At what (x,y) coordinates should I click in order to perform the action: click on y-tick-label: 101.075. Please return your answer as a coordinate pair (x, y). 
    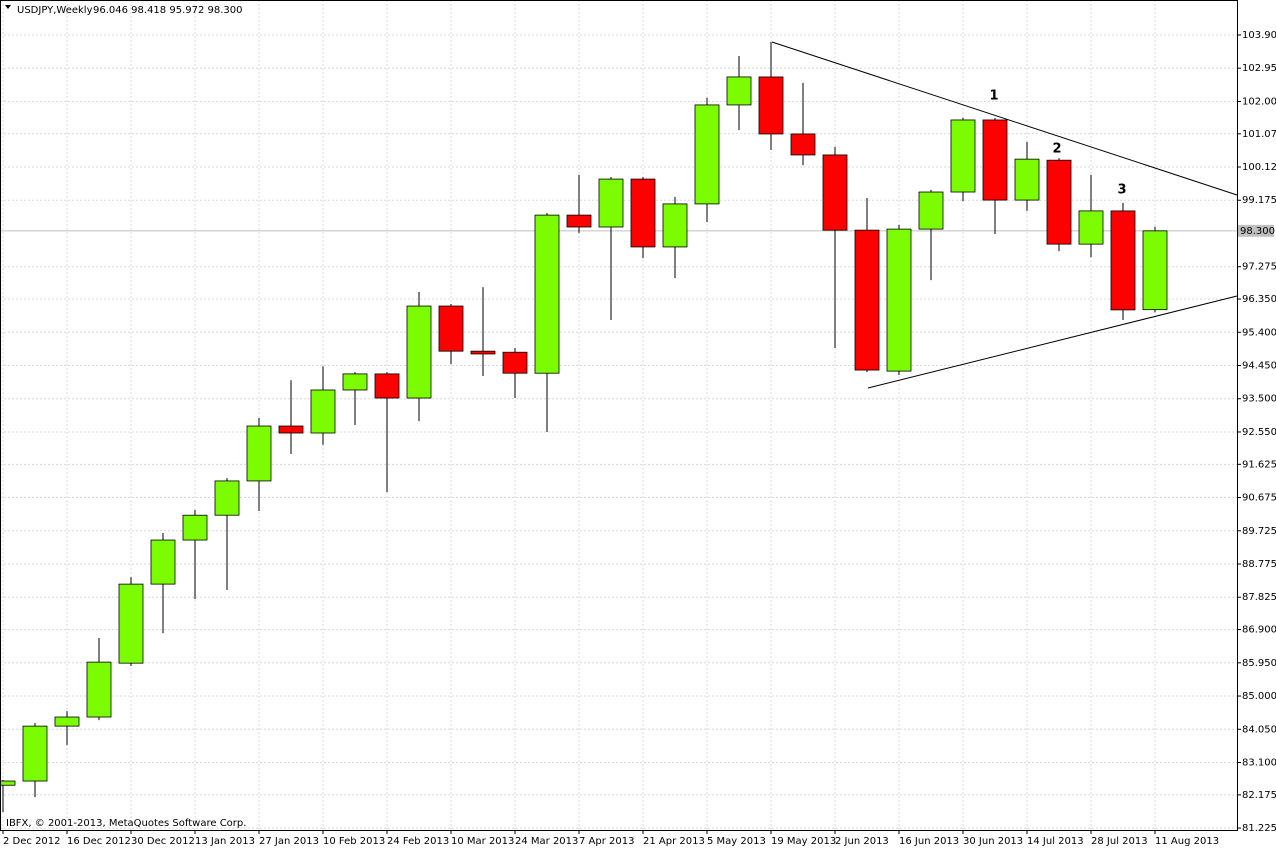
    Looking at the image, I should click on (1259, 134).